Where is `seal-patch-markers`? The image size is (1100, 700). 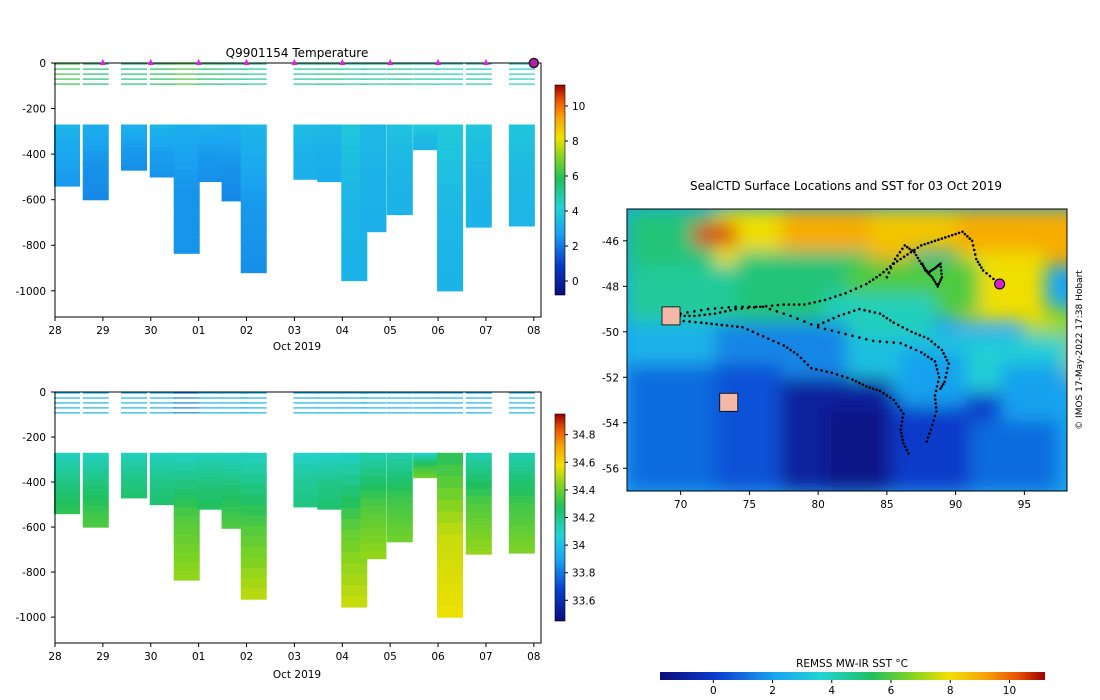 seal-patch-markers is located at coordinates (833, 345).